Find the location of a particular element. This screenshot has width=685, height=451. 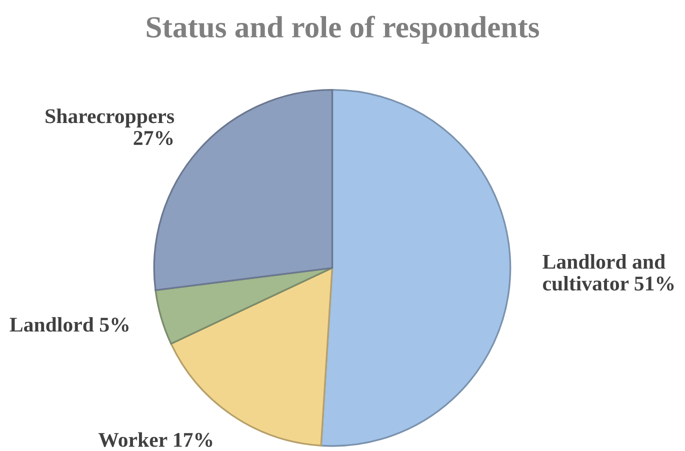

slice-label: Worker 17% is located at coordinates (155, 440).